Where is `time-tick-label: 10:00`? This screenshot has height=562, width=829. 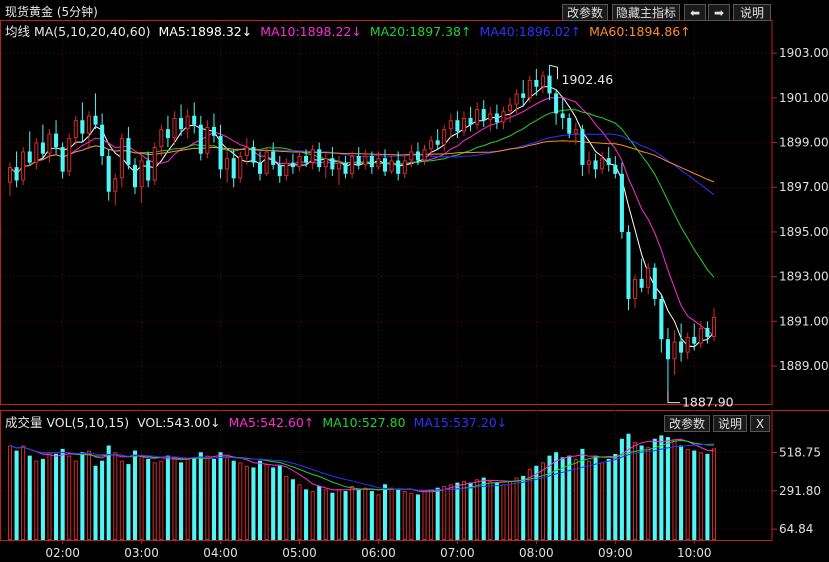
time-tick-label: 10:00 is located at coordinates (694, 553).